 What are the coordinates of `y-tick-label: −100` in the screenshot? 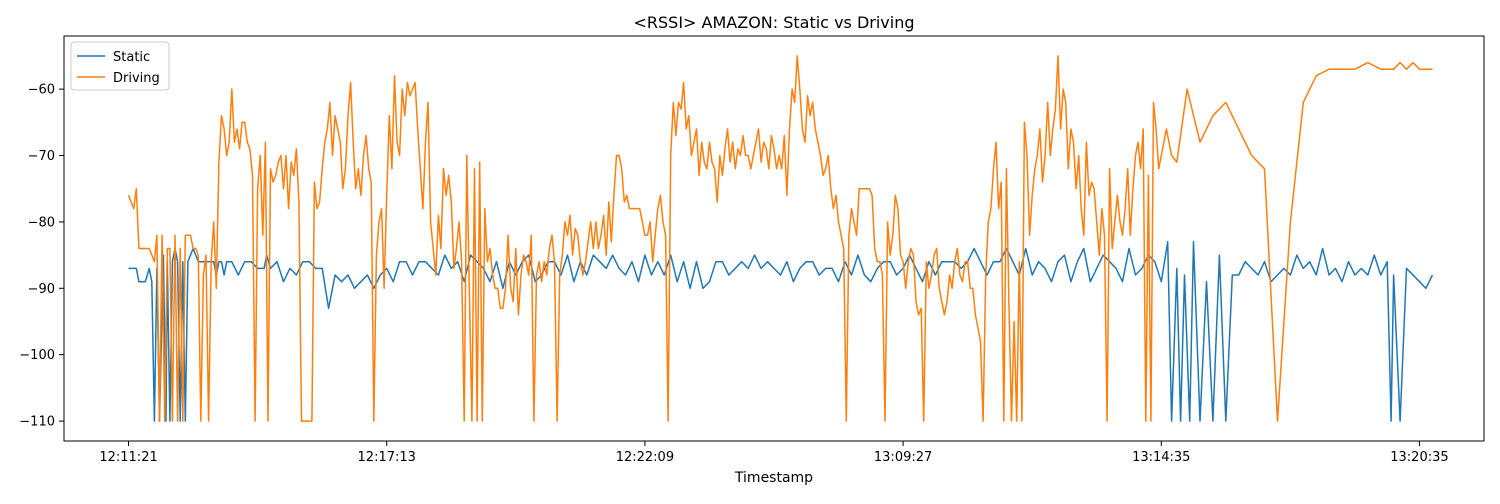 It's located at (37, 355).